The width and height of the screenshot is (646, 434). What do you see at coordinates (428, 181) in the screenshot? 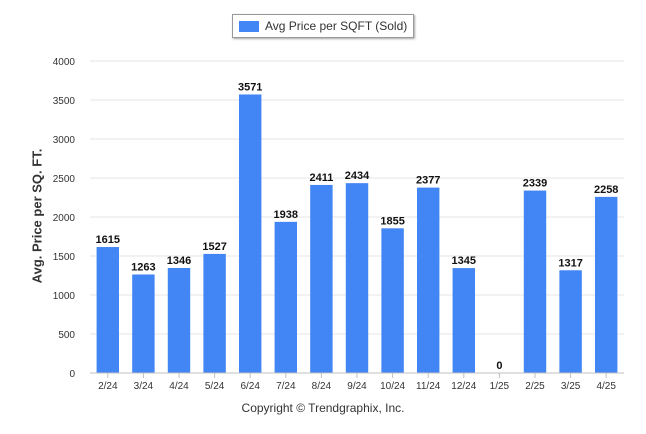
I see `data-label: 2377` at bounding box center [428, 181].